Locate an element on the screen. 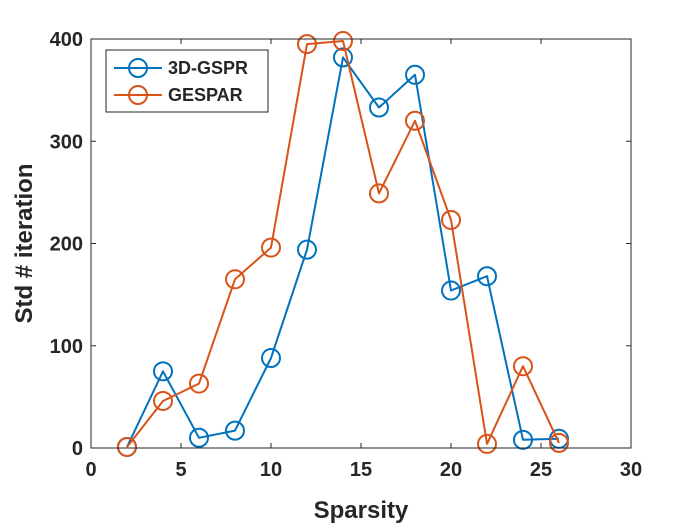 The image size is (700, 530). y-tick-label: 300 is located at coordinates (66, 142).